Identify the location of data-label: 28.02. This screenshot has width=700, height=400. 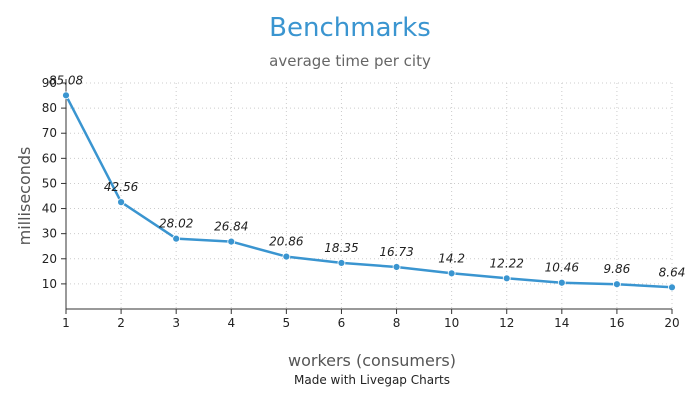
(176, 224).